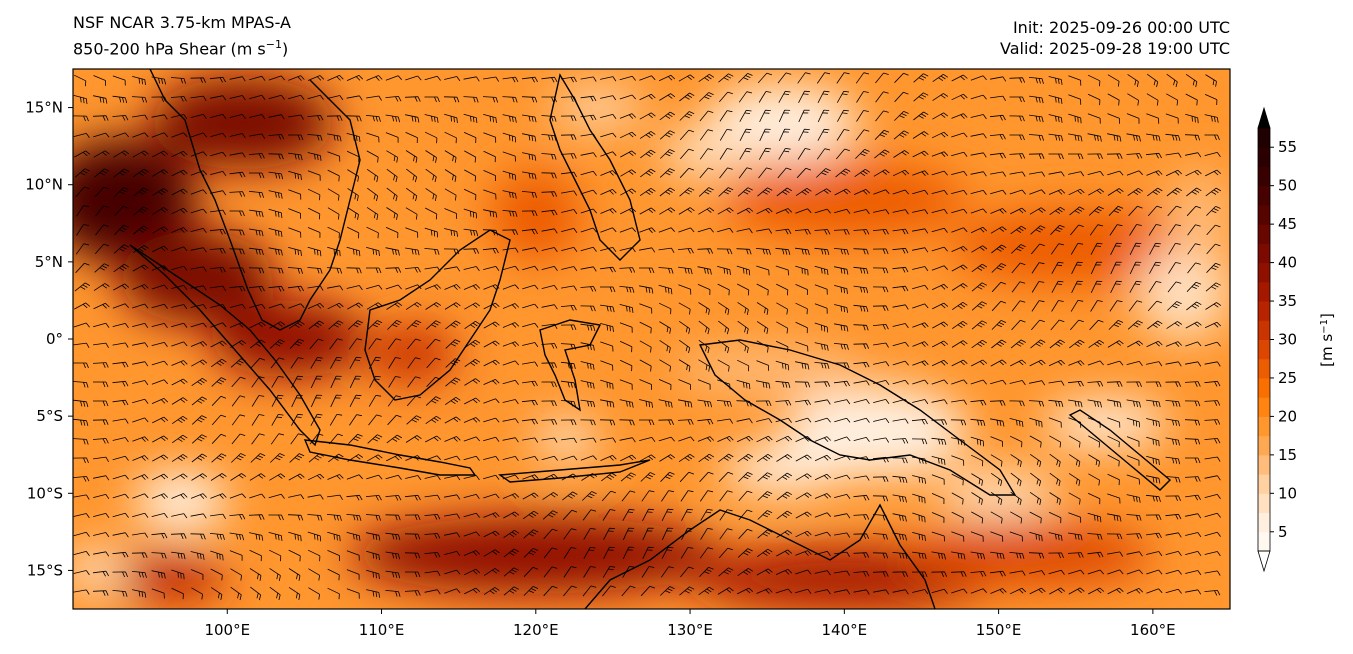 Image resolution: width=1353 pixels, height=654 pixels. What do you see at coordinates (382, 630) in the screenshot?
I see `lon-tick-label: 110°E` at bounding box center [382, 630].